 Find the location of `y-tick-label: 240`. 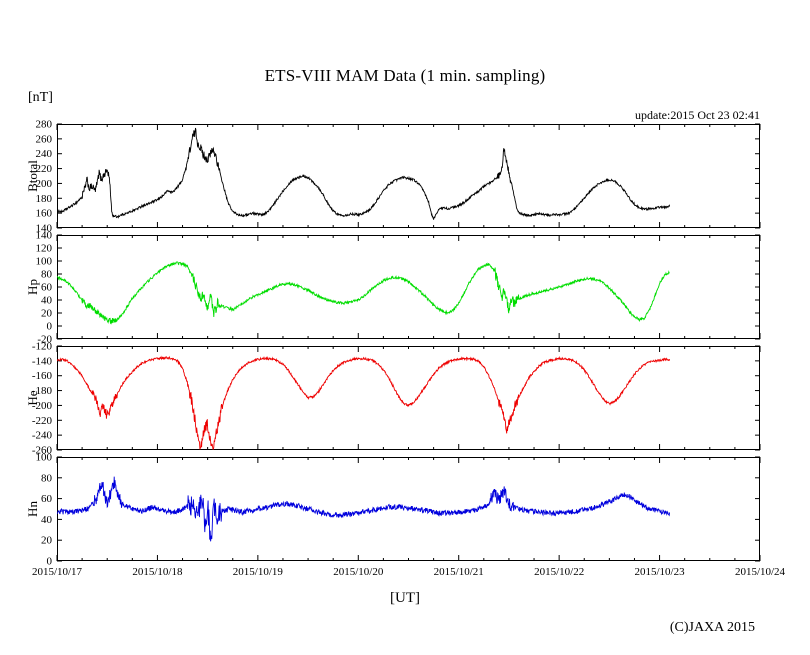

y-tick-label: 240 is located at coordinates (44, 154).